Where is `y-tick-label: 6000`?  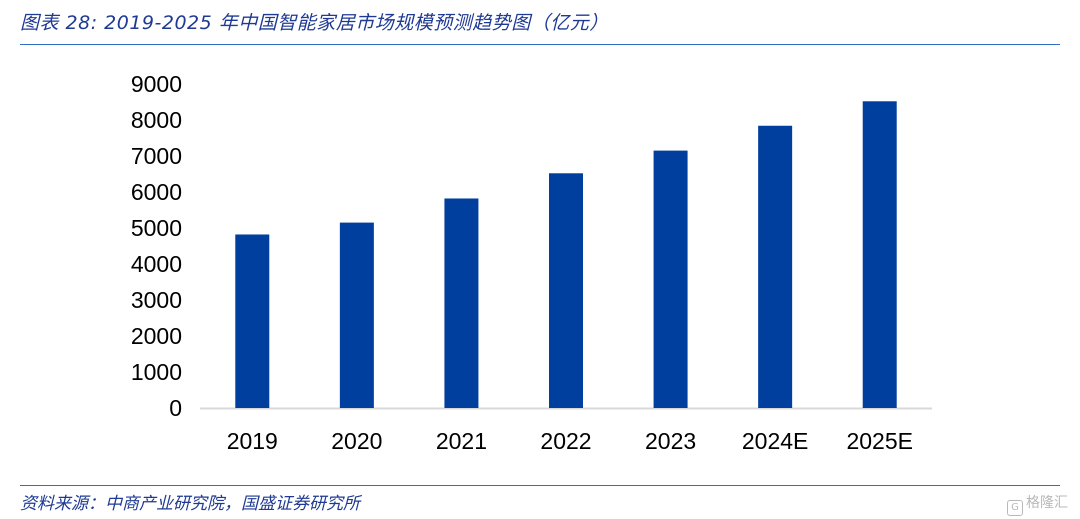
y-tick-label: 6000 is located at coordinates (156, 192).